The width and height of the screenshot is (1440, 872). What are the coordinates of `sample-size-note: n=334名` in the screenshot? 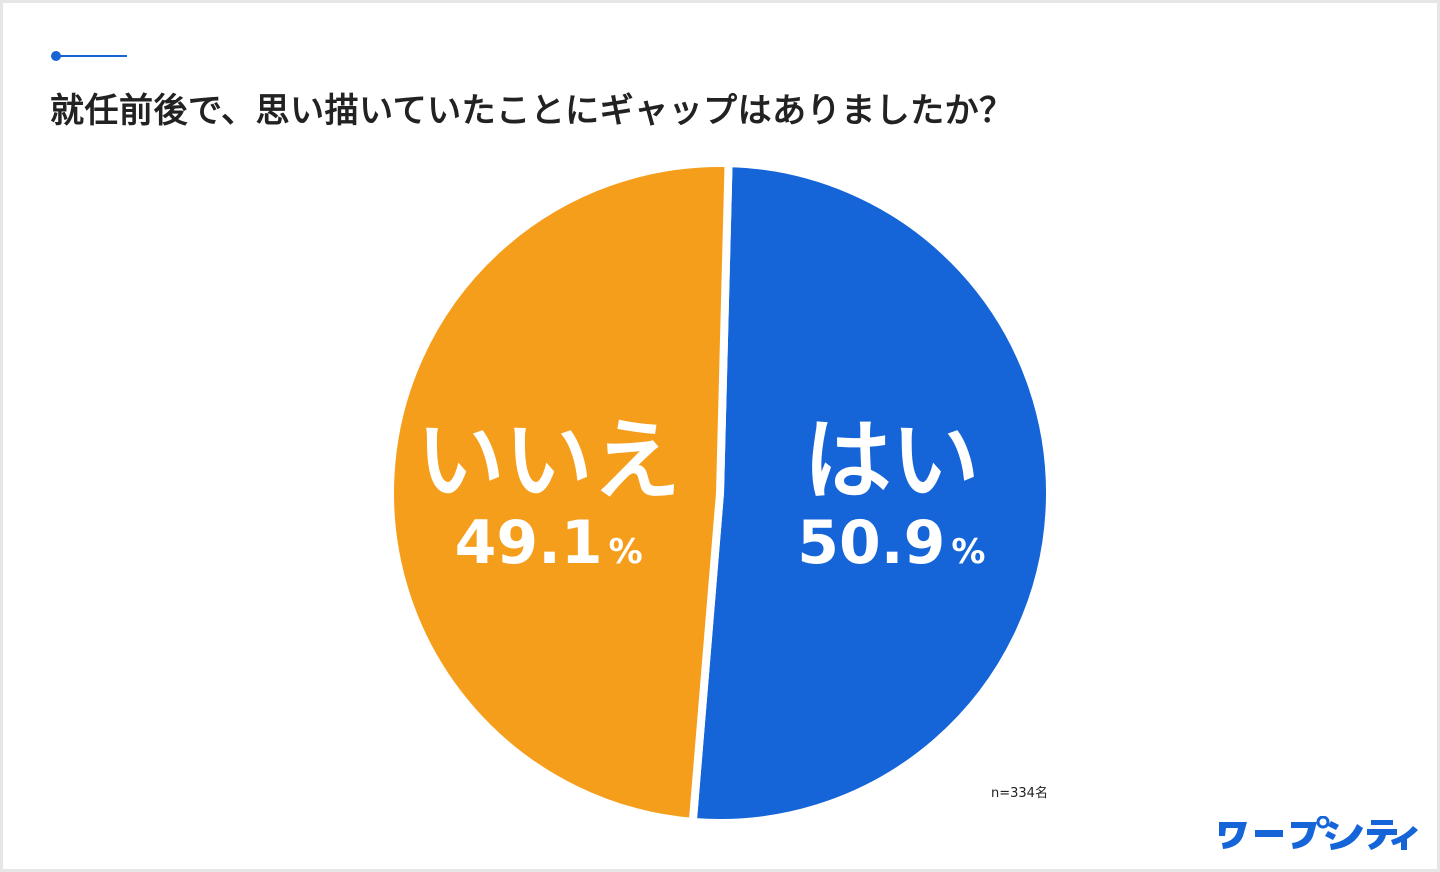 It's located at (1019, 793).